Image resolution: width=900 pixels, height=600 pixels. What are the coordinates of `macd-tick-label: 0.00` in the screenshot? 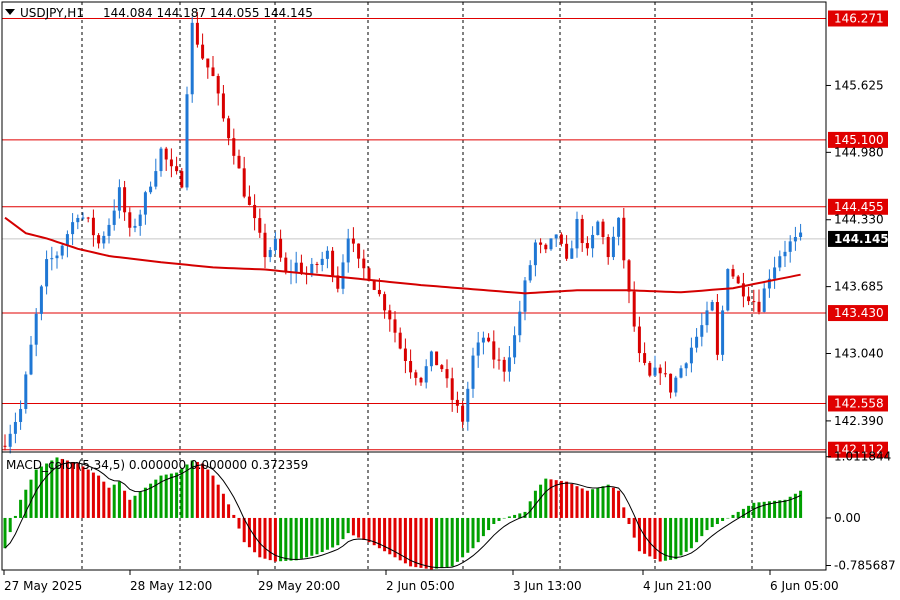 It's located at (847, 518).